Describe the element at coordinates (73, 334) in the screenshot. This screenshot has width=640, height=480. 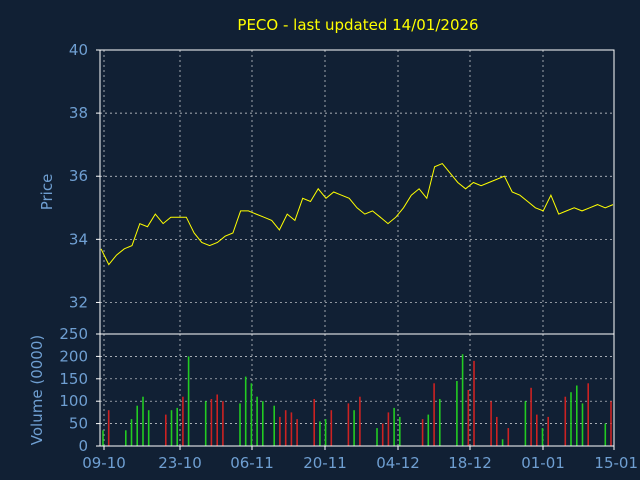
I see `volume-y-tick-label: 250` at that location.